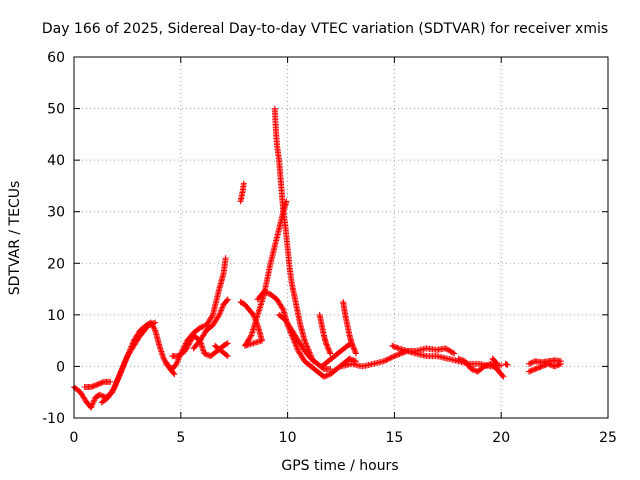  I want to click on x-tick-label: 0, so click(74, 438).